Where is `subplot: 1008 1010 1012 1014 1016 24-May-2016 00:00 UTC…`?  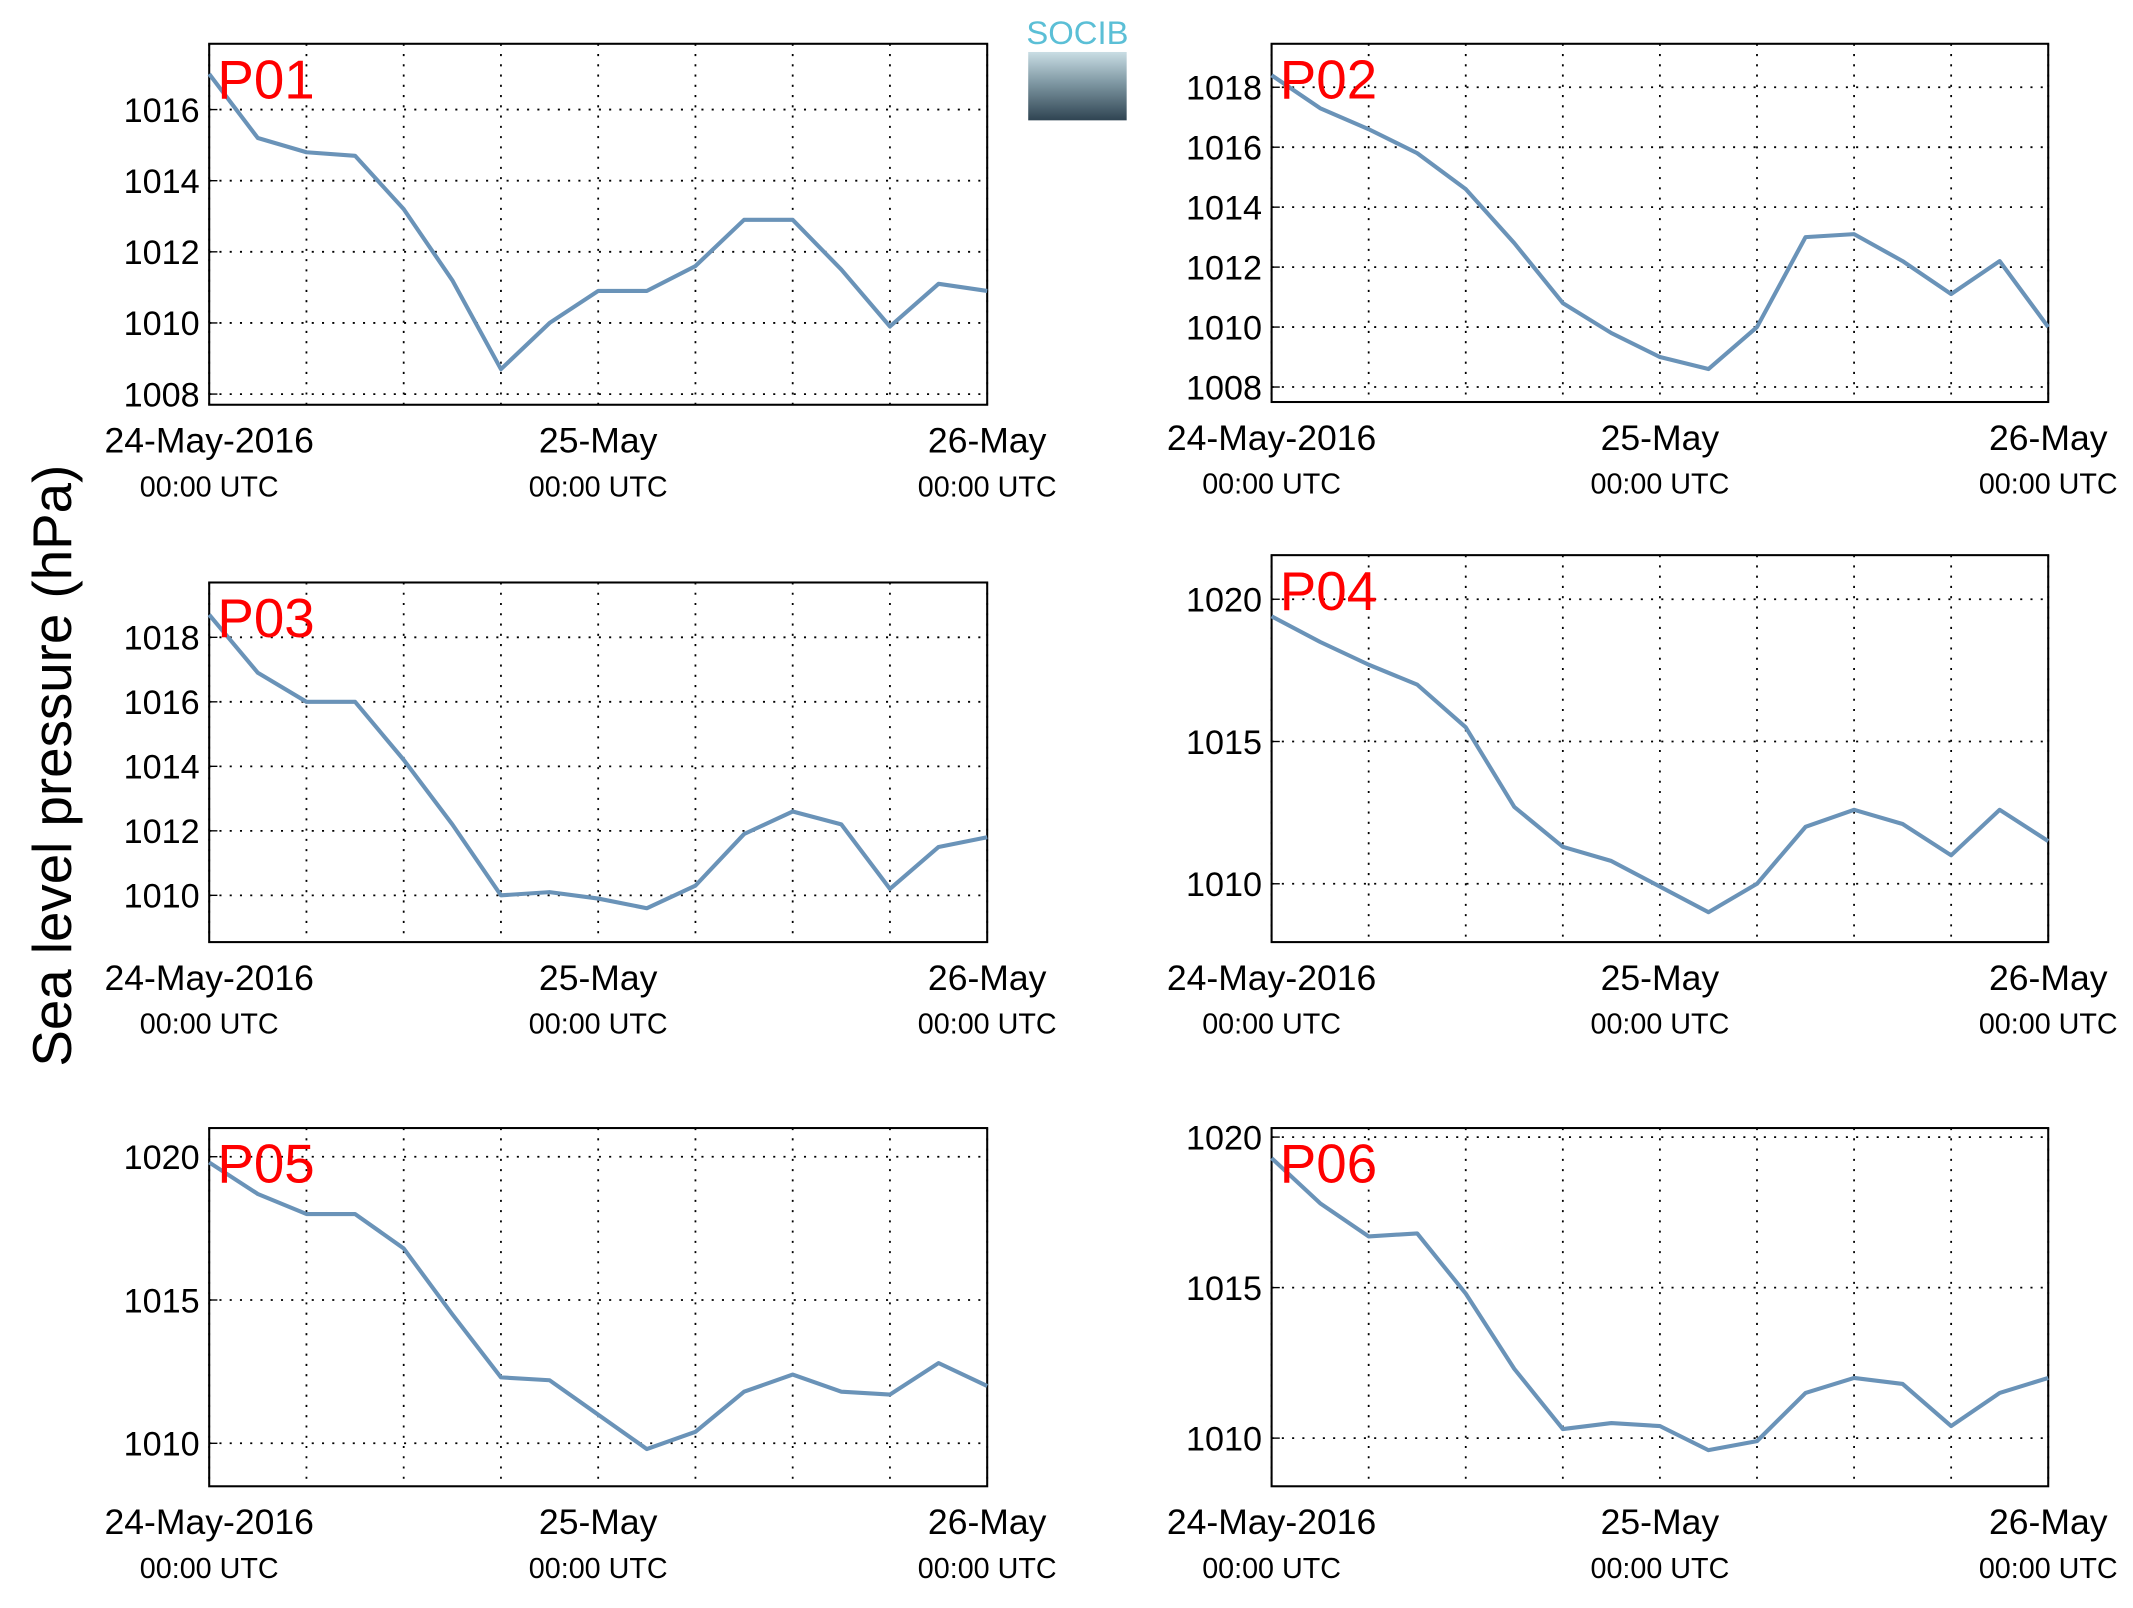
subplot: 1008 1010 1012 1014 1016 24-May-2016 00:00 UTC… is located at coordinates (580, 272).